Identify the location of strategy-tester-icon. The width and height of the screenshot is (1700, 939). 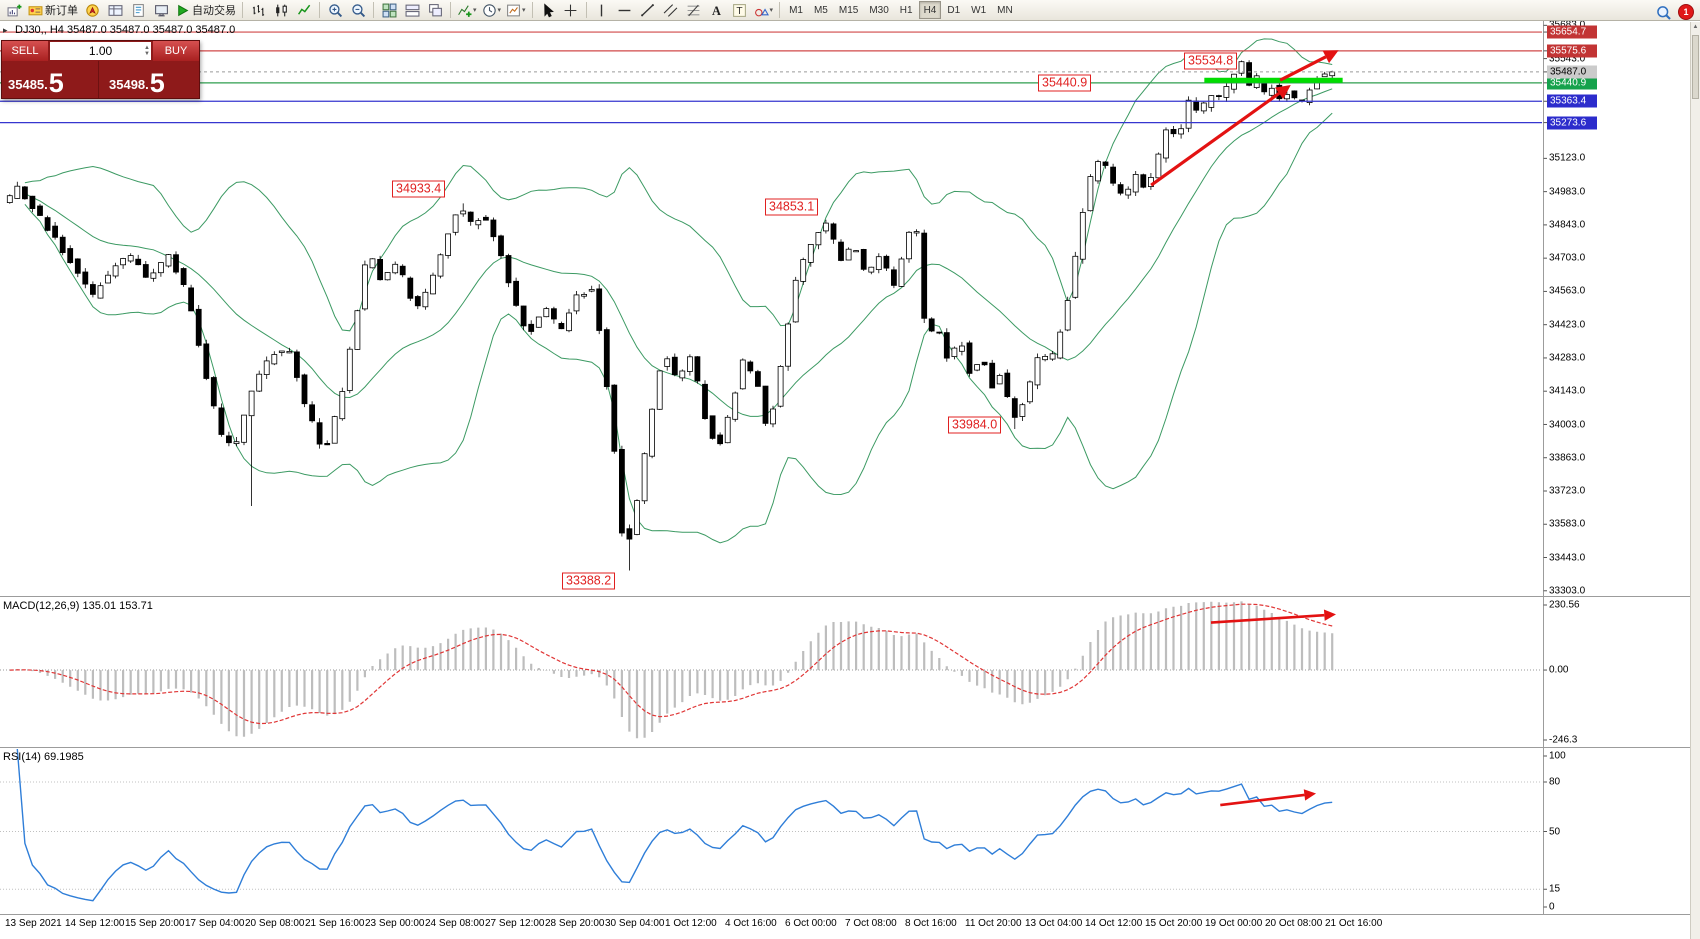
(161, 10).